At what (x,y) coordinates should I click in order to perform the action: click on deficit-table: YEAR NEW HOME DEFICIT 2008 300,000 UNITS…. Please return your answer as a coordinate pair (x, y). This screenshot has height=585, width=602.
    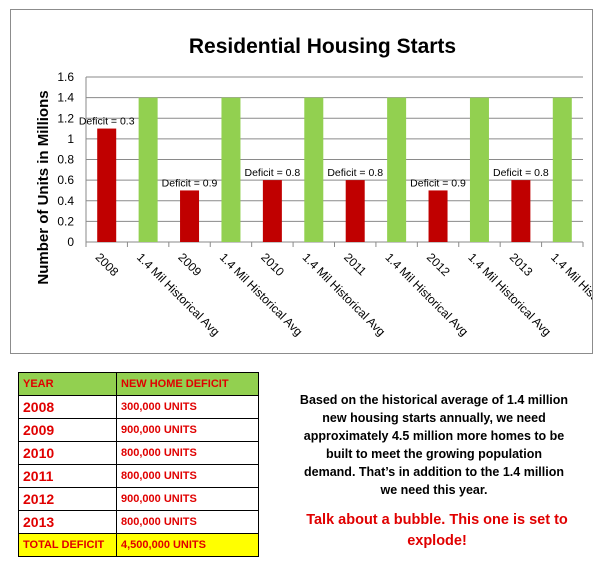
    Looking at the image, I should click on (138, 464).